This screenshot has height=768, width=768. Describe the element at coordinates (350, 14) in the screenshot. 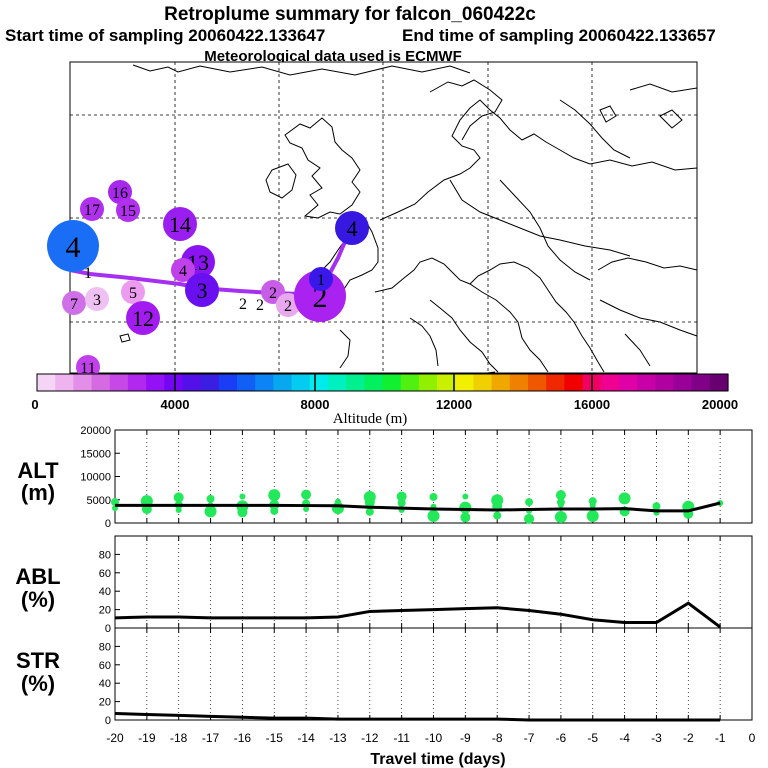

I see `figure-title: Retroplume summary for falcon_060422c` at that location.